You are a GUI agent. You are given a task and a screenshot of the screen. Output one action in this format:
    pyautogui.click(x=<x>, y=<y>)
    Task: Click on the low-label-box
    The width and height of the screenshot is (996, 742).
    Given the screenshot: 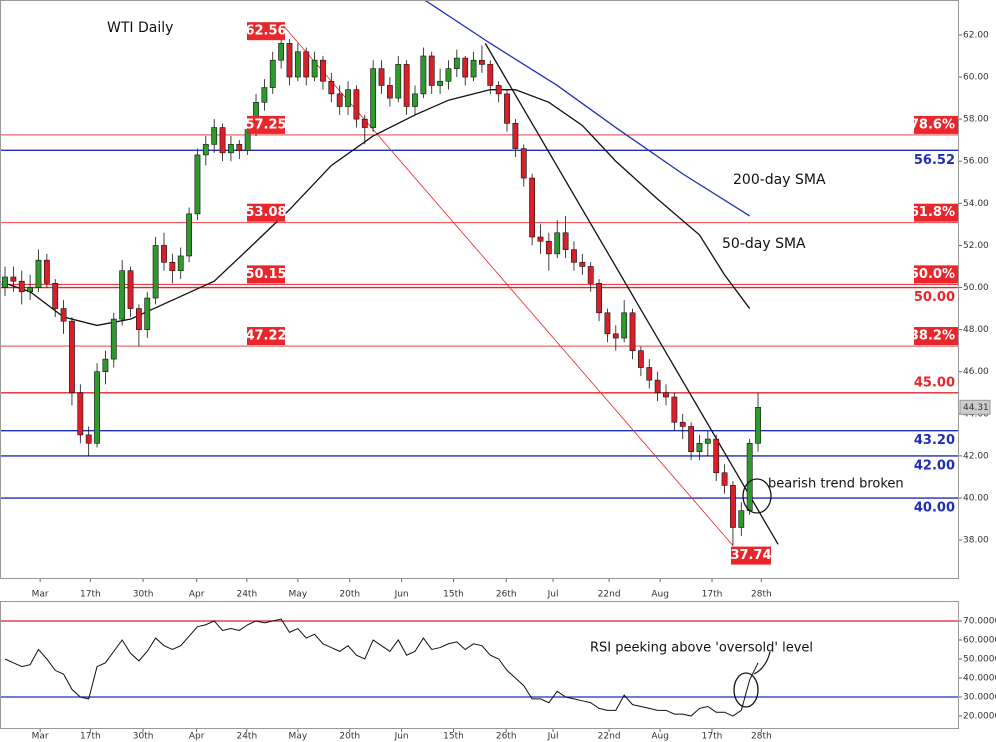 What is the action you would take?
    pyautogui.click(x=751, y=555)
    